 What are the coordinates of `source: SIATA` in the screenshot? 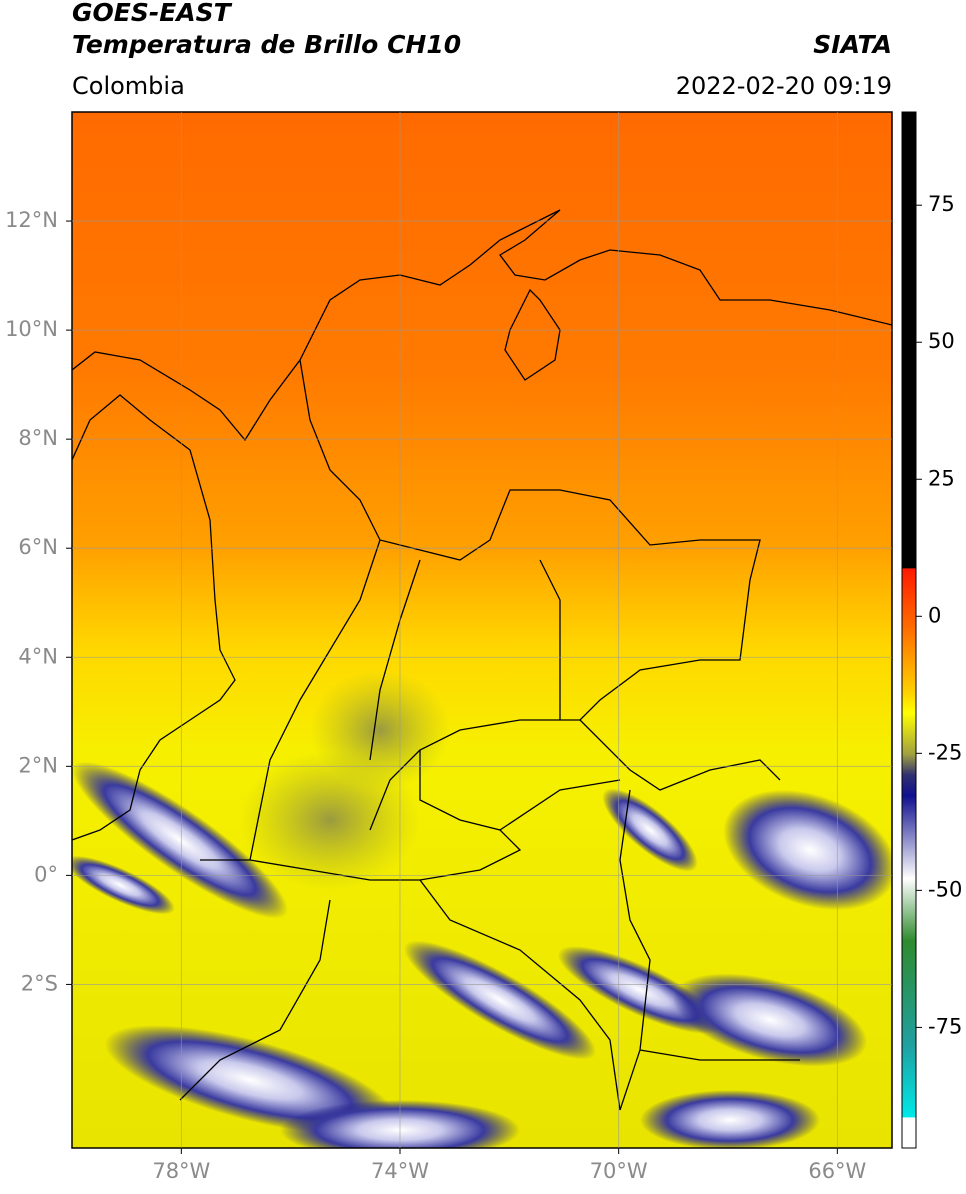 It's located at (852, 44).